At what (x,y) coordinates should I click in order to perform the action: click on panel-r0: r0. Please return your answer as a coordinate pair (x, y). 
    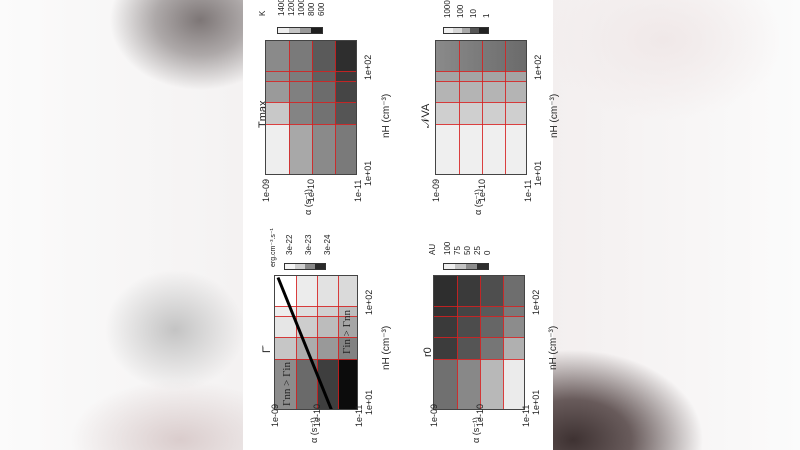
    Looking at the image, I should click on (478, 337).